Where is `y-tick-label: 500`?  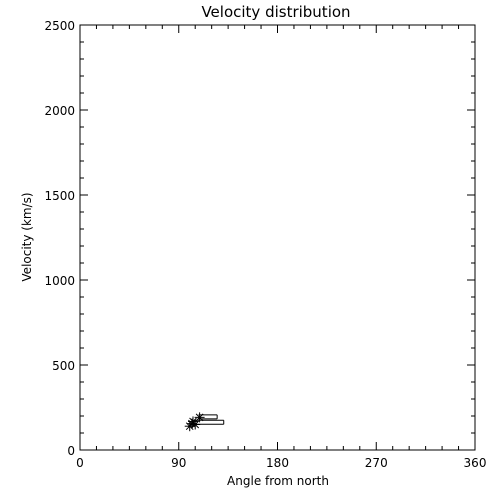 y-tick-label: 500 is located at coordinates (63, 366).